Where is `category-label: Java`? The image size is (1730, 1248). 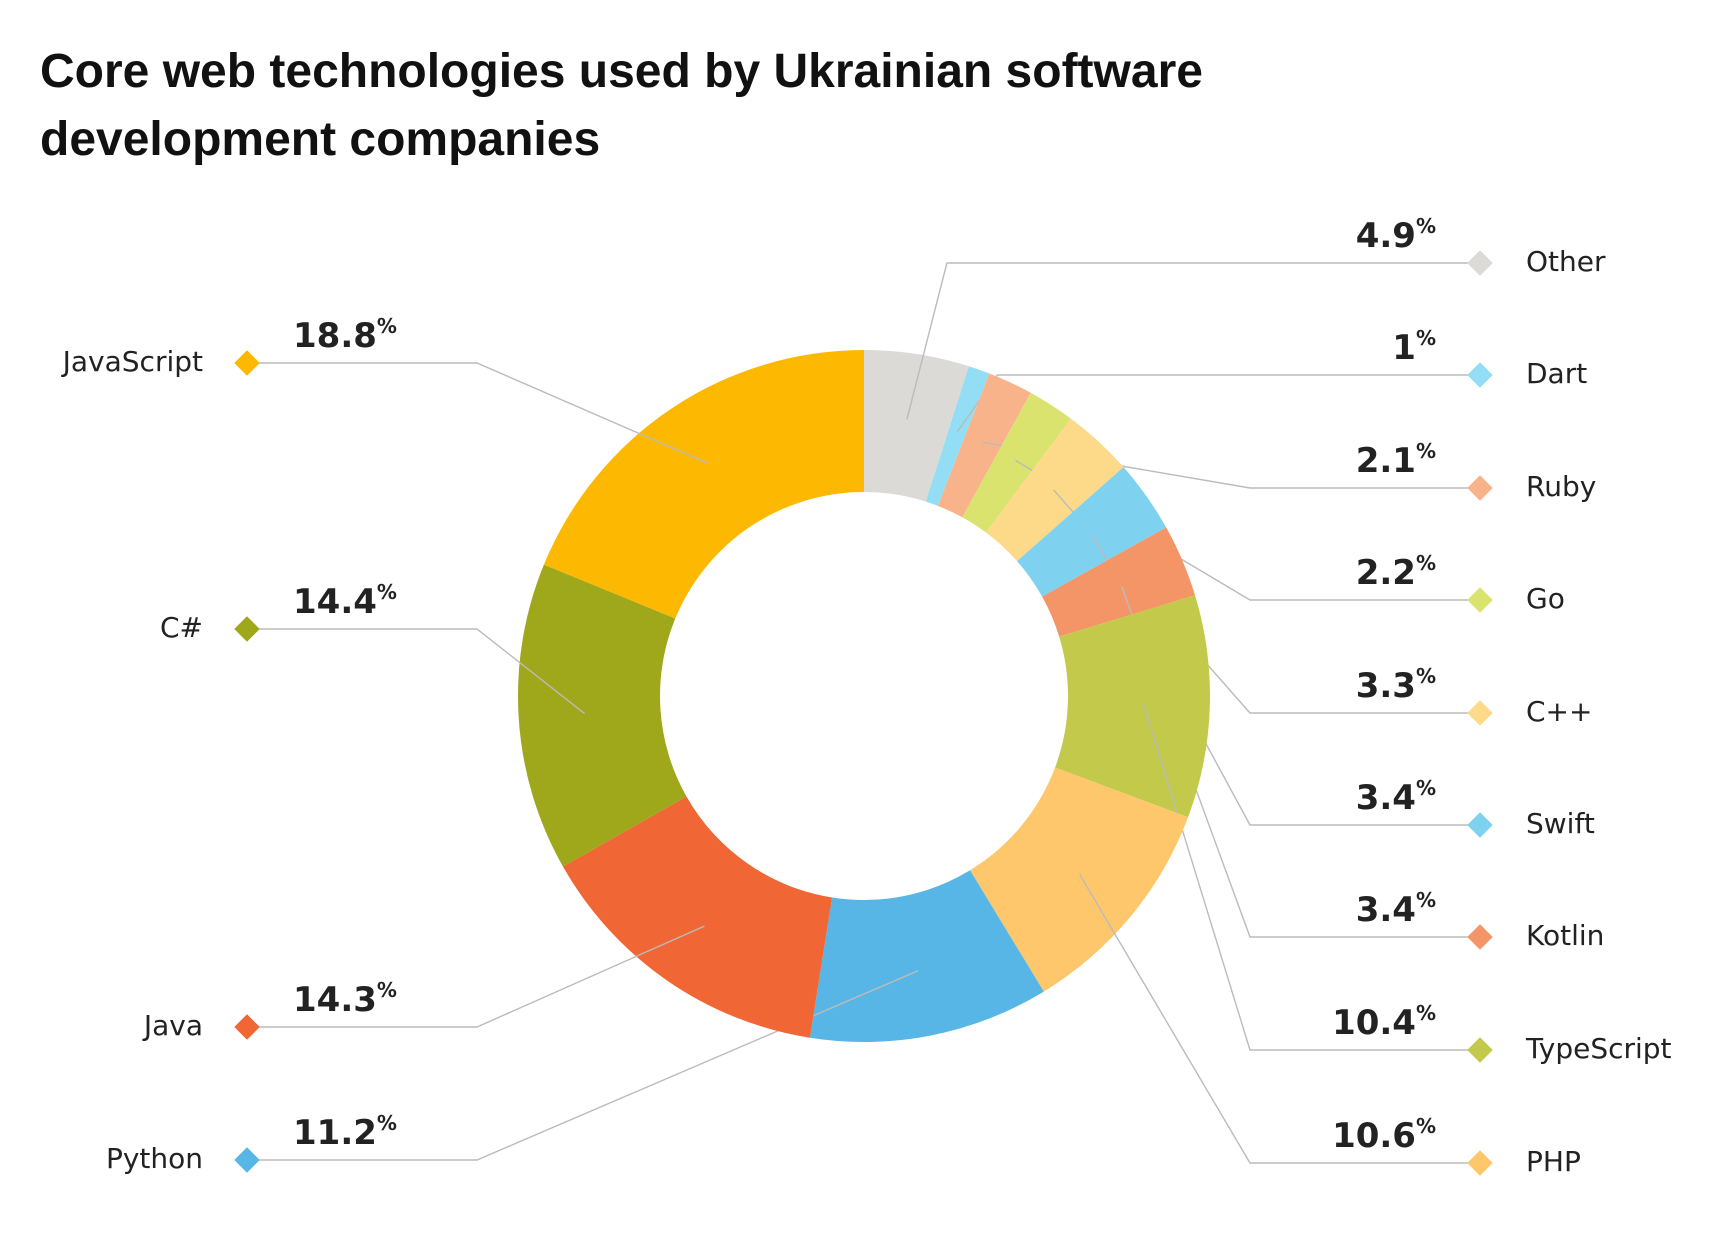
category-label: Java is located at coordinates (172, 1025).